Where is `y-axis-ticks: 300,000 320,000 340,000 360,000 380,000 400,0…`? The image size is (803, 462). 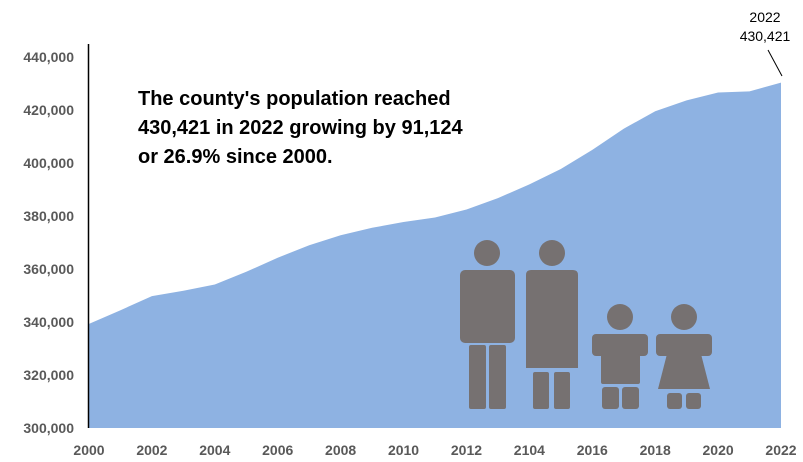 y-axis-ticks: 300,000 320,000 340,000 360,000 380,000 400,0… is located at coordinates (48, 242).